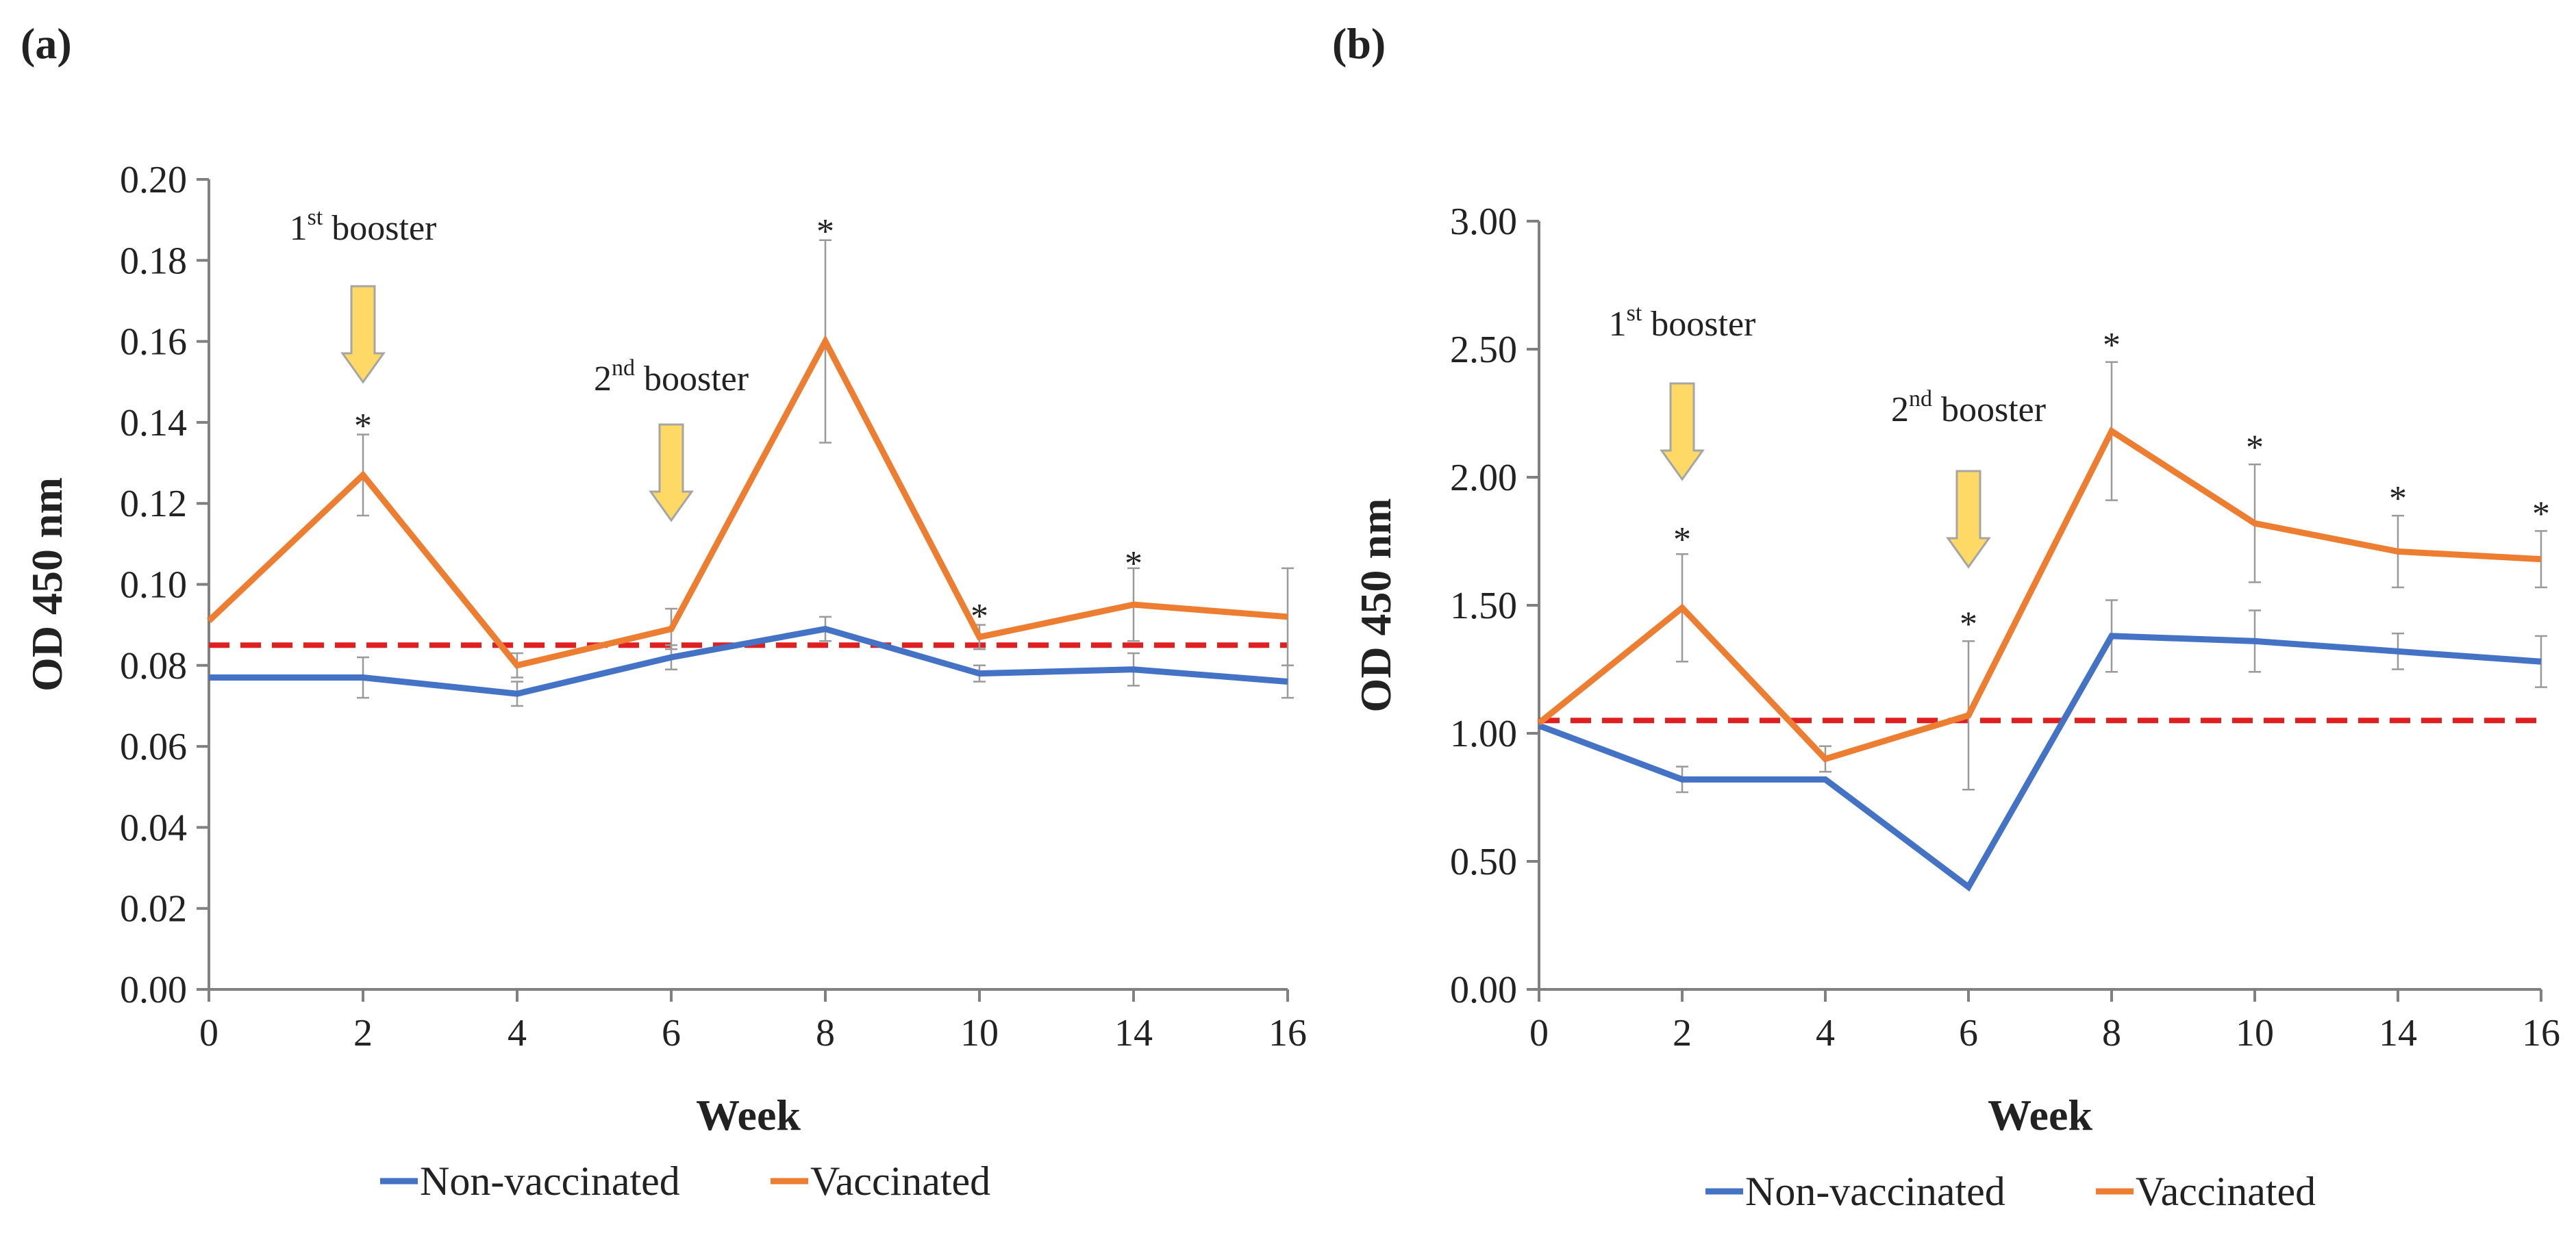 This screenshot has width=2576, height=1240. What do you see at coordinates (1483, 606) in the screenshot?
I see `y-tick-label: 1.50` at bounding box center [1483, 606].